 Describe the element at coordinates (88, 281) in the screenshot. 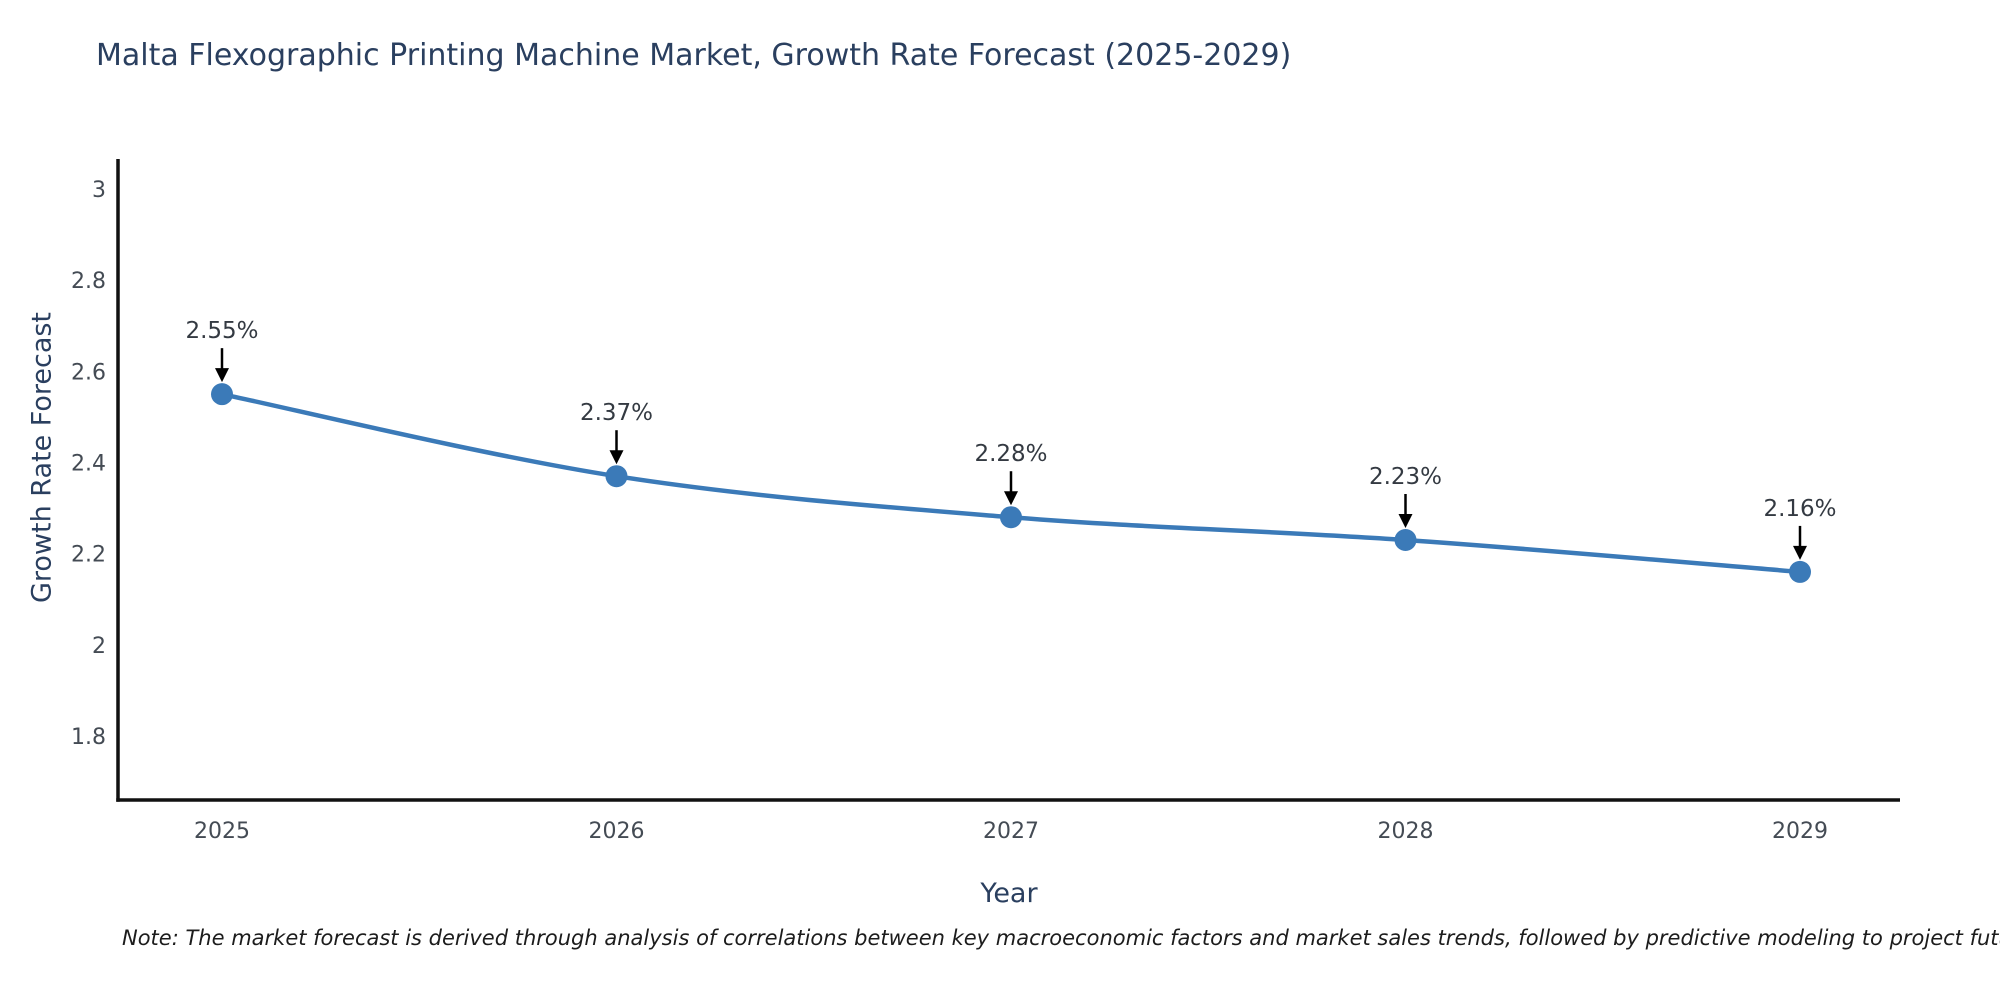

I see `y-tick-label: 2.8` at that location.